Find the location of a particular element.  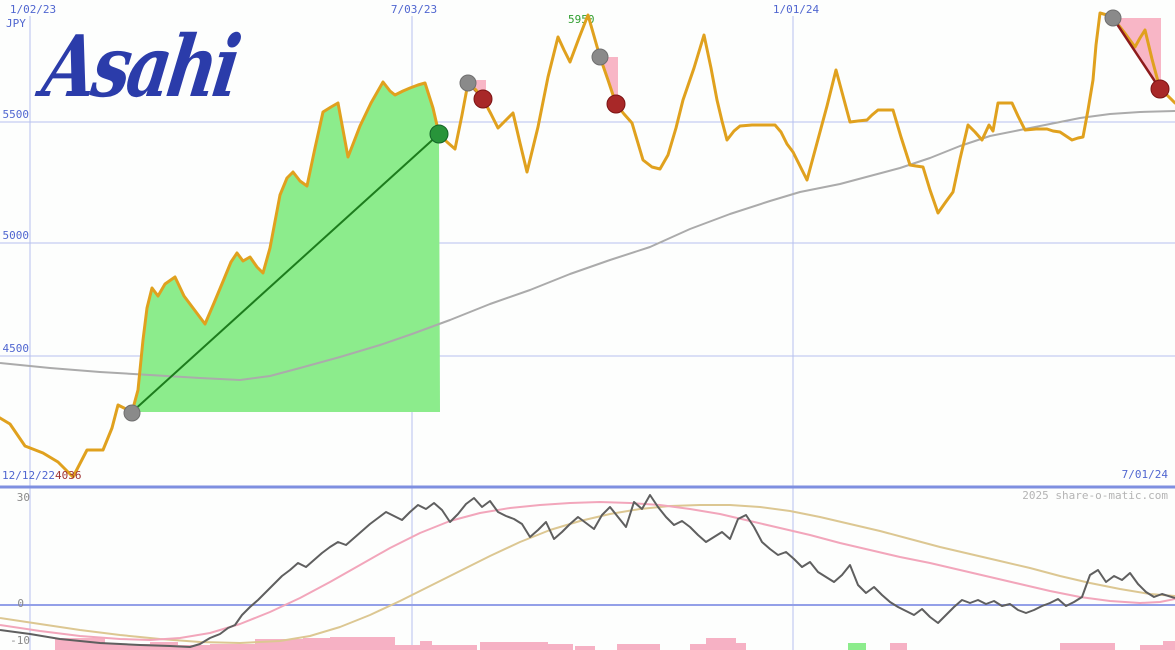

x-tick-date-4: 7/01/24 is located at coordinates (1144, 474).